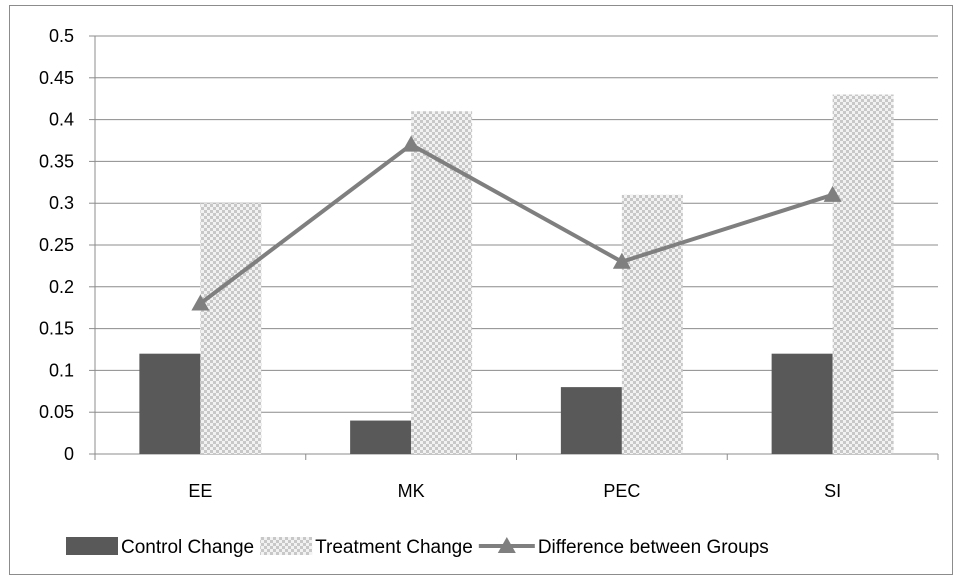 Image resolution: width=958 pixels, height=581 pixels. I want to click on legend-label: Control Change, so click(187, 547).